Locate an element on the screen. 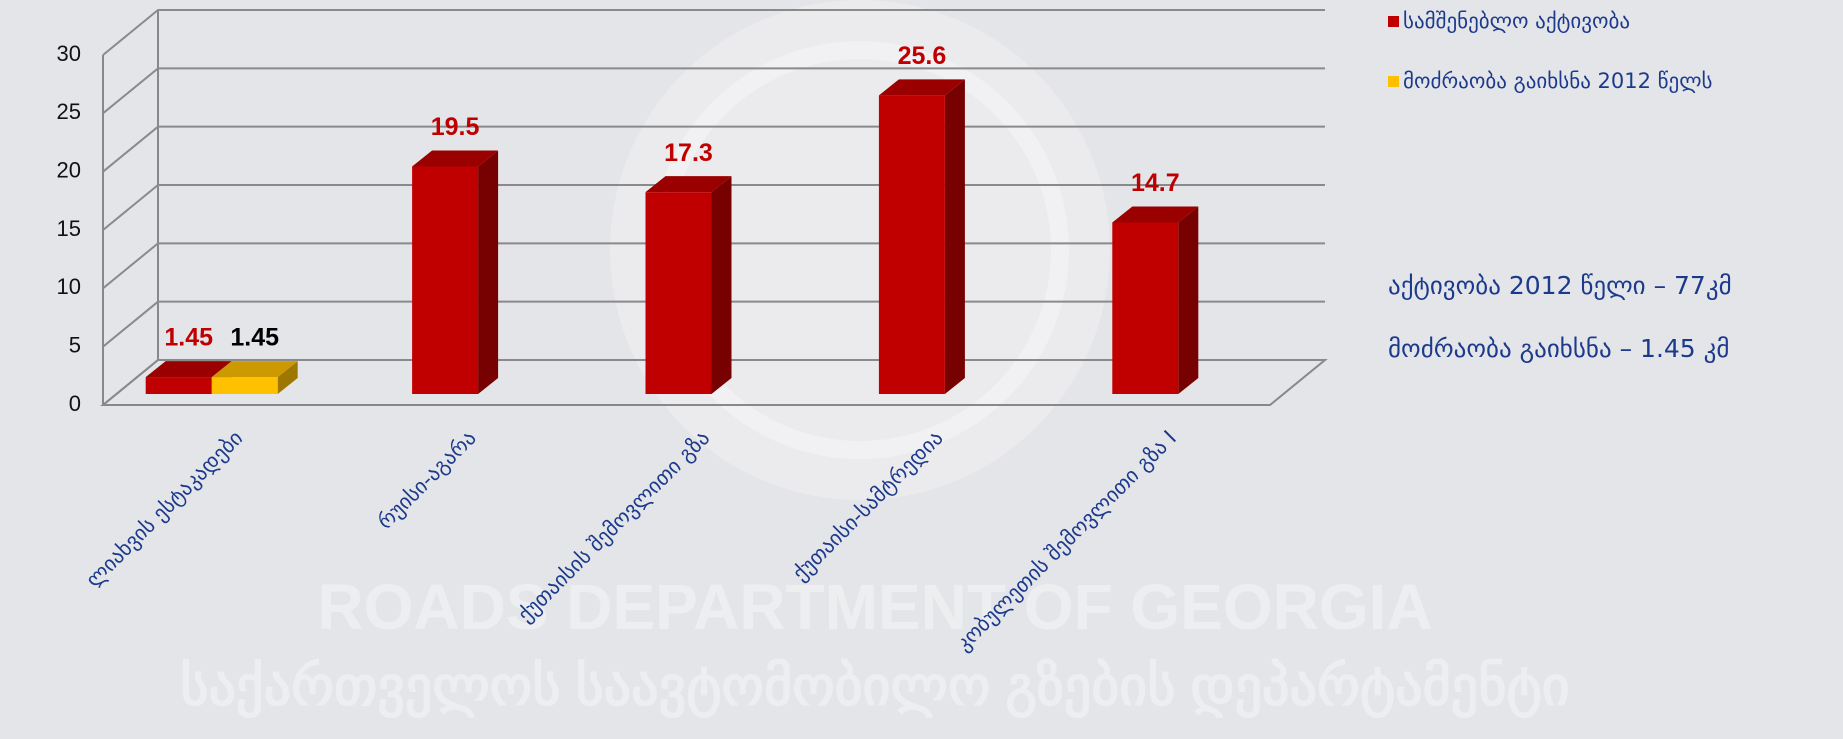  y-tick-label: 25 is located at coordinates (69, 111).